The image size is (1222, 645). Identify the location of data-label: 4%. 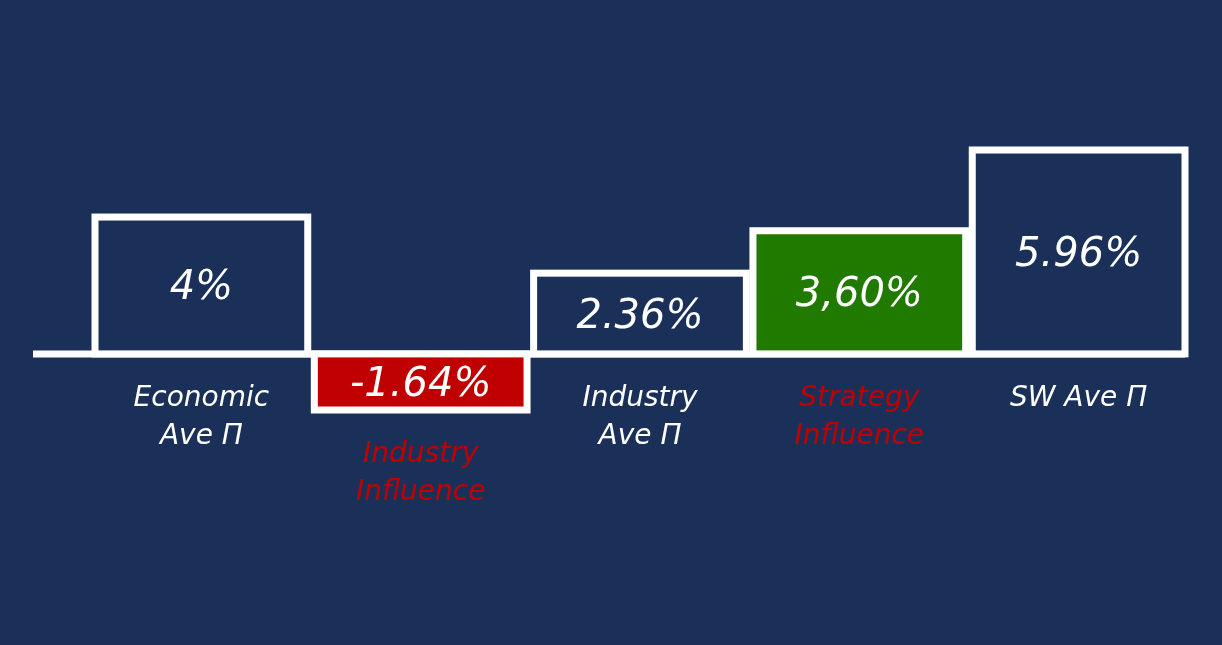
(201, 285).